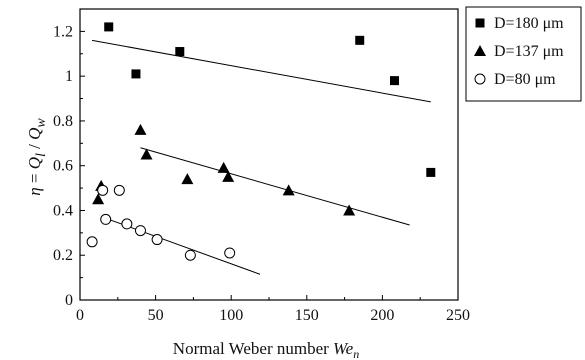  I want to click on y-axis-title-eq: =, so click(34, 178).